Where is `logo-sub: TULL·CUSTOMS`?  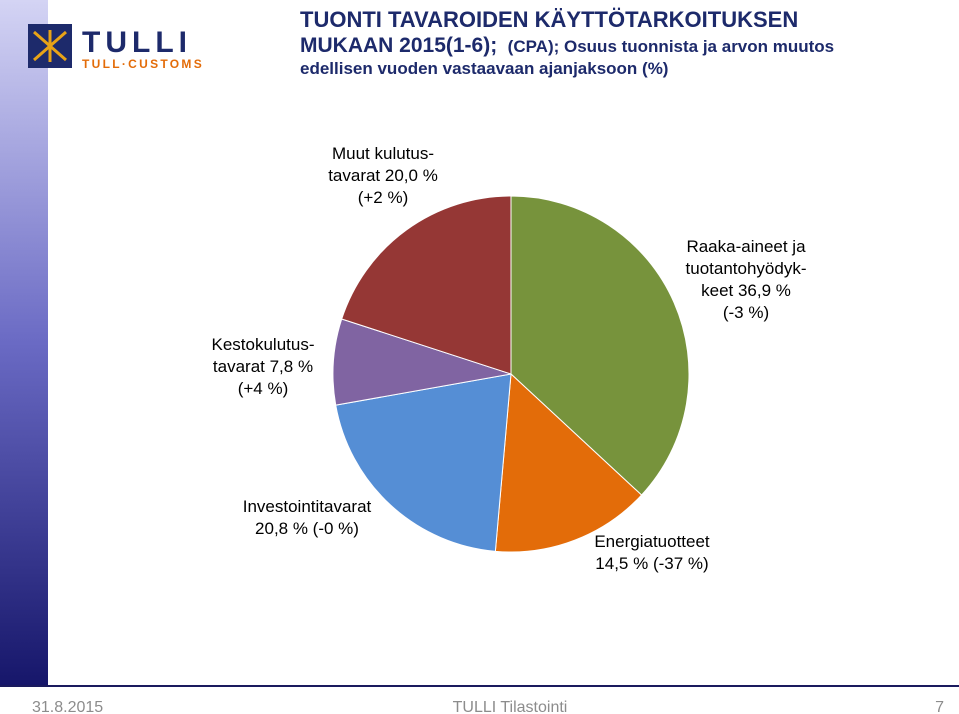 logo-sub: TULL·CUSTOMS is located at coordinates (143, 64).